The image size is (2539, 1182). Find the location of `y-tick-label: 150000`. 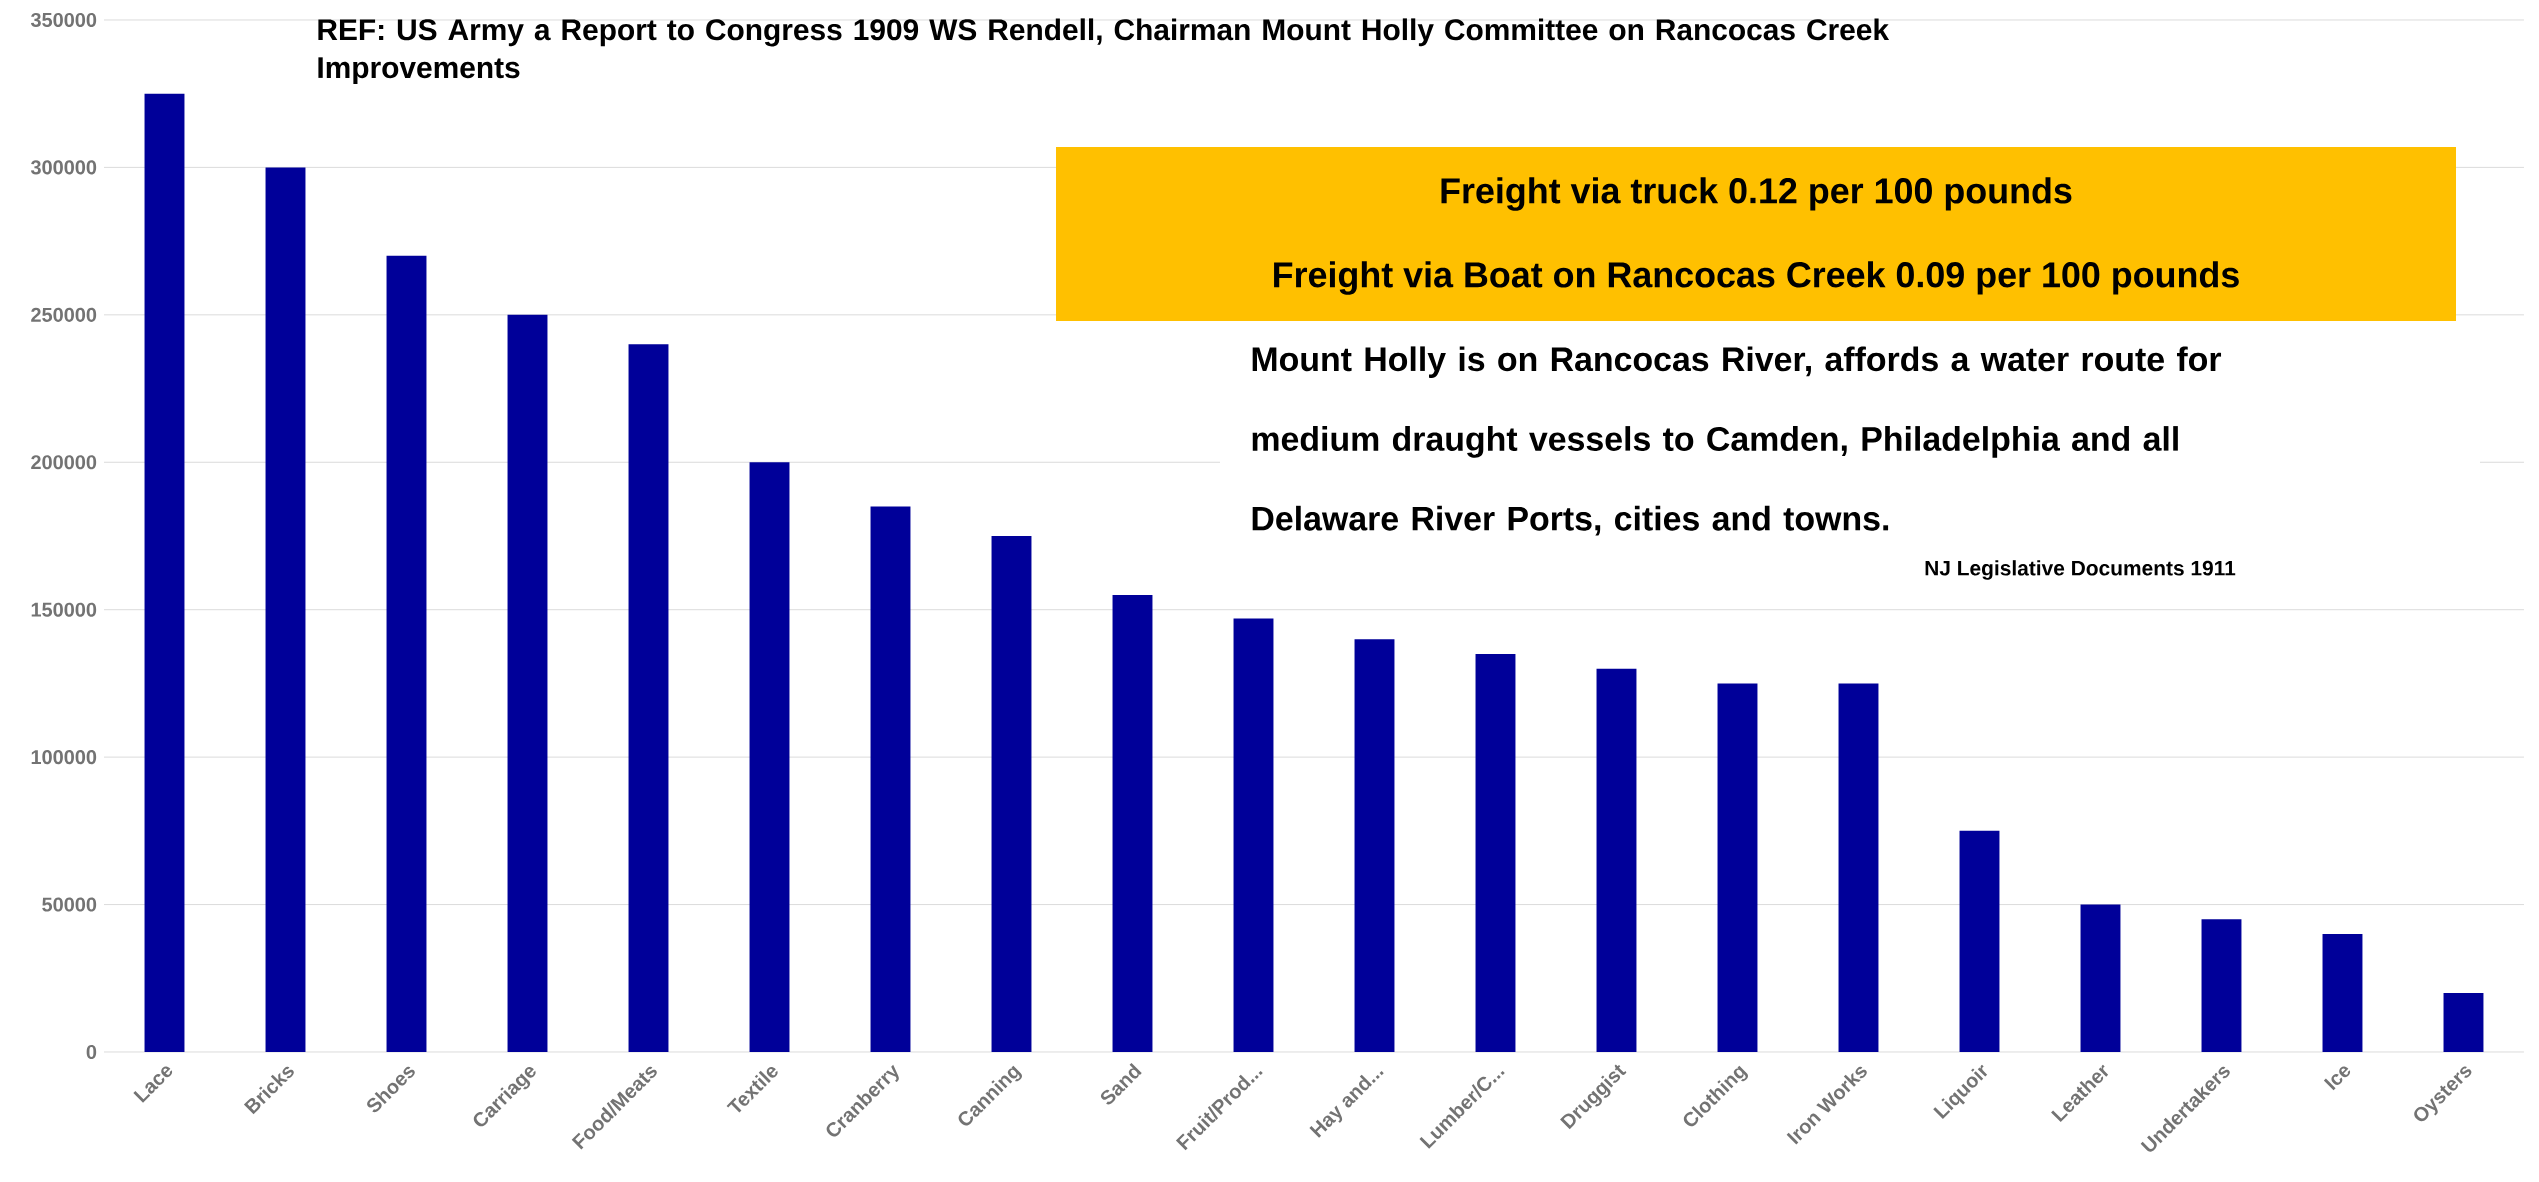

y-tick-label: 150000 is located at coordinates (64, 609).